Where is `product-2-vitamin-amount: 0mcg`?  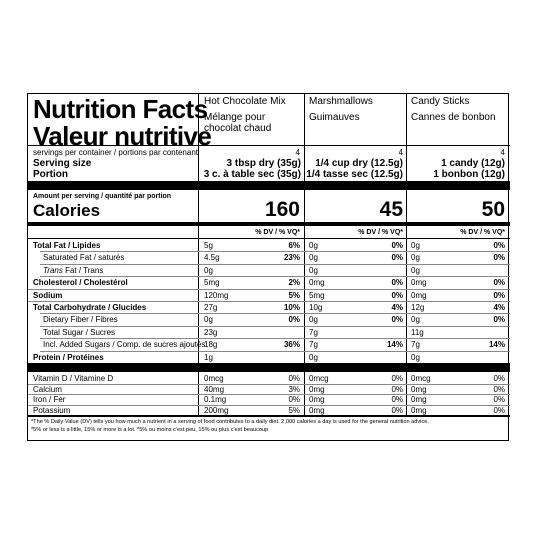 product-2-vitamin-amount: 0mcg is located at coordinates (319, 378).